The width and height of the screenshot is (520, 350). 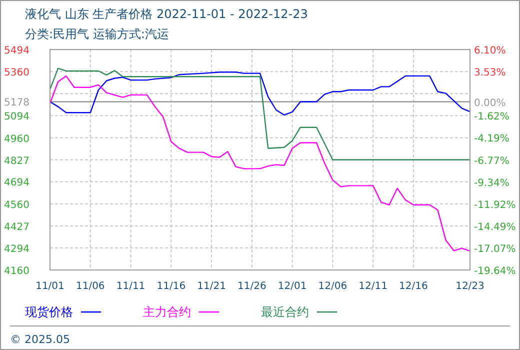 What do you see at coordinates (292, 286) in the screenshot?
I see `x-tick-label: 12/01` at bounding box center [292, 286].